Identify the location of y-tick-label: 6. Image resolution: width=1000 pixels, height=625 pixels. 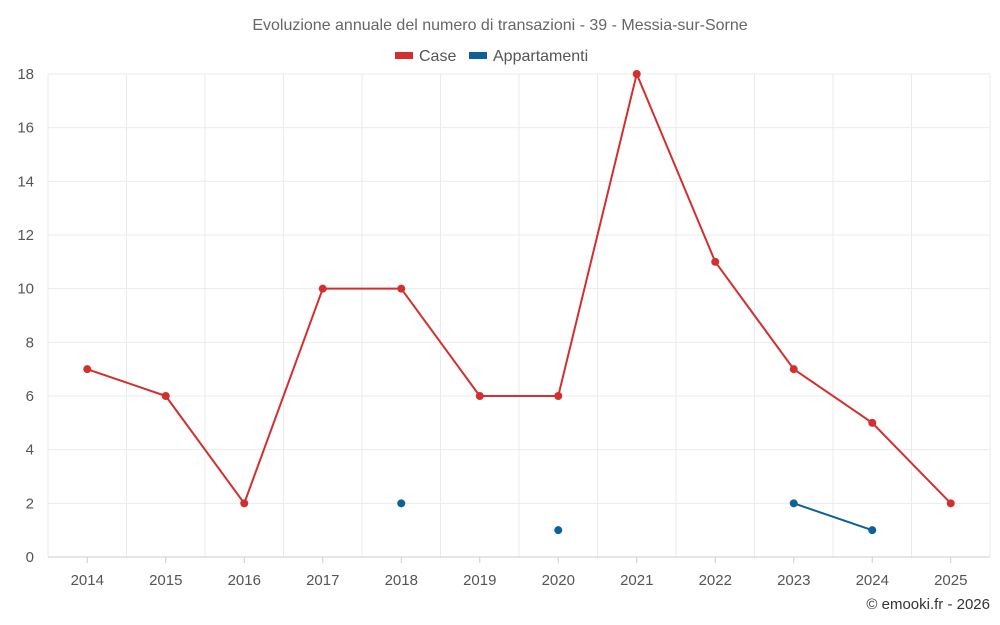
(30, 396).